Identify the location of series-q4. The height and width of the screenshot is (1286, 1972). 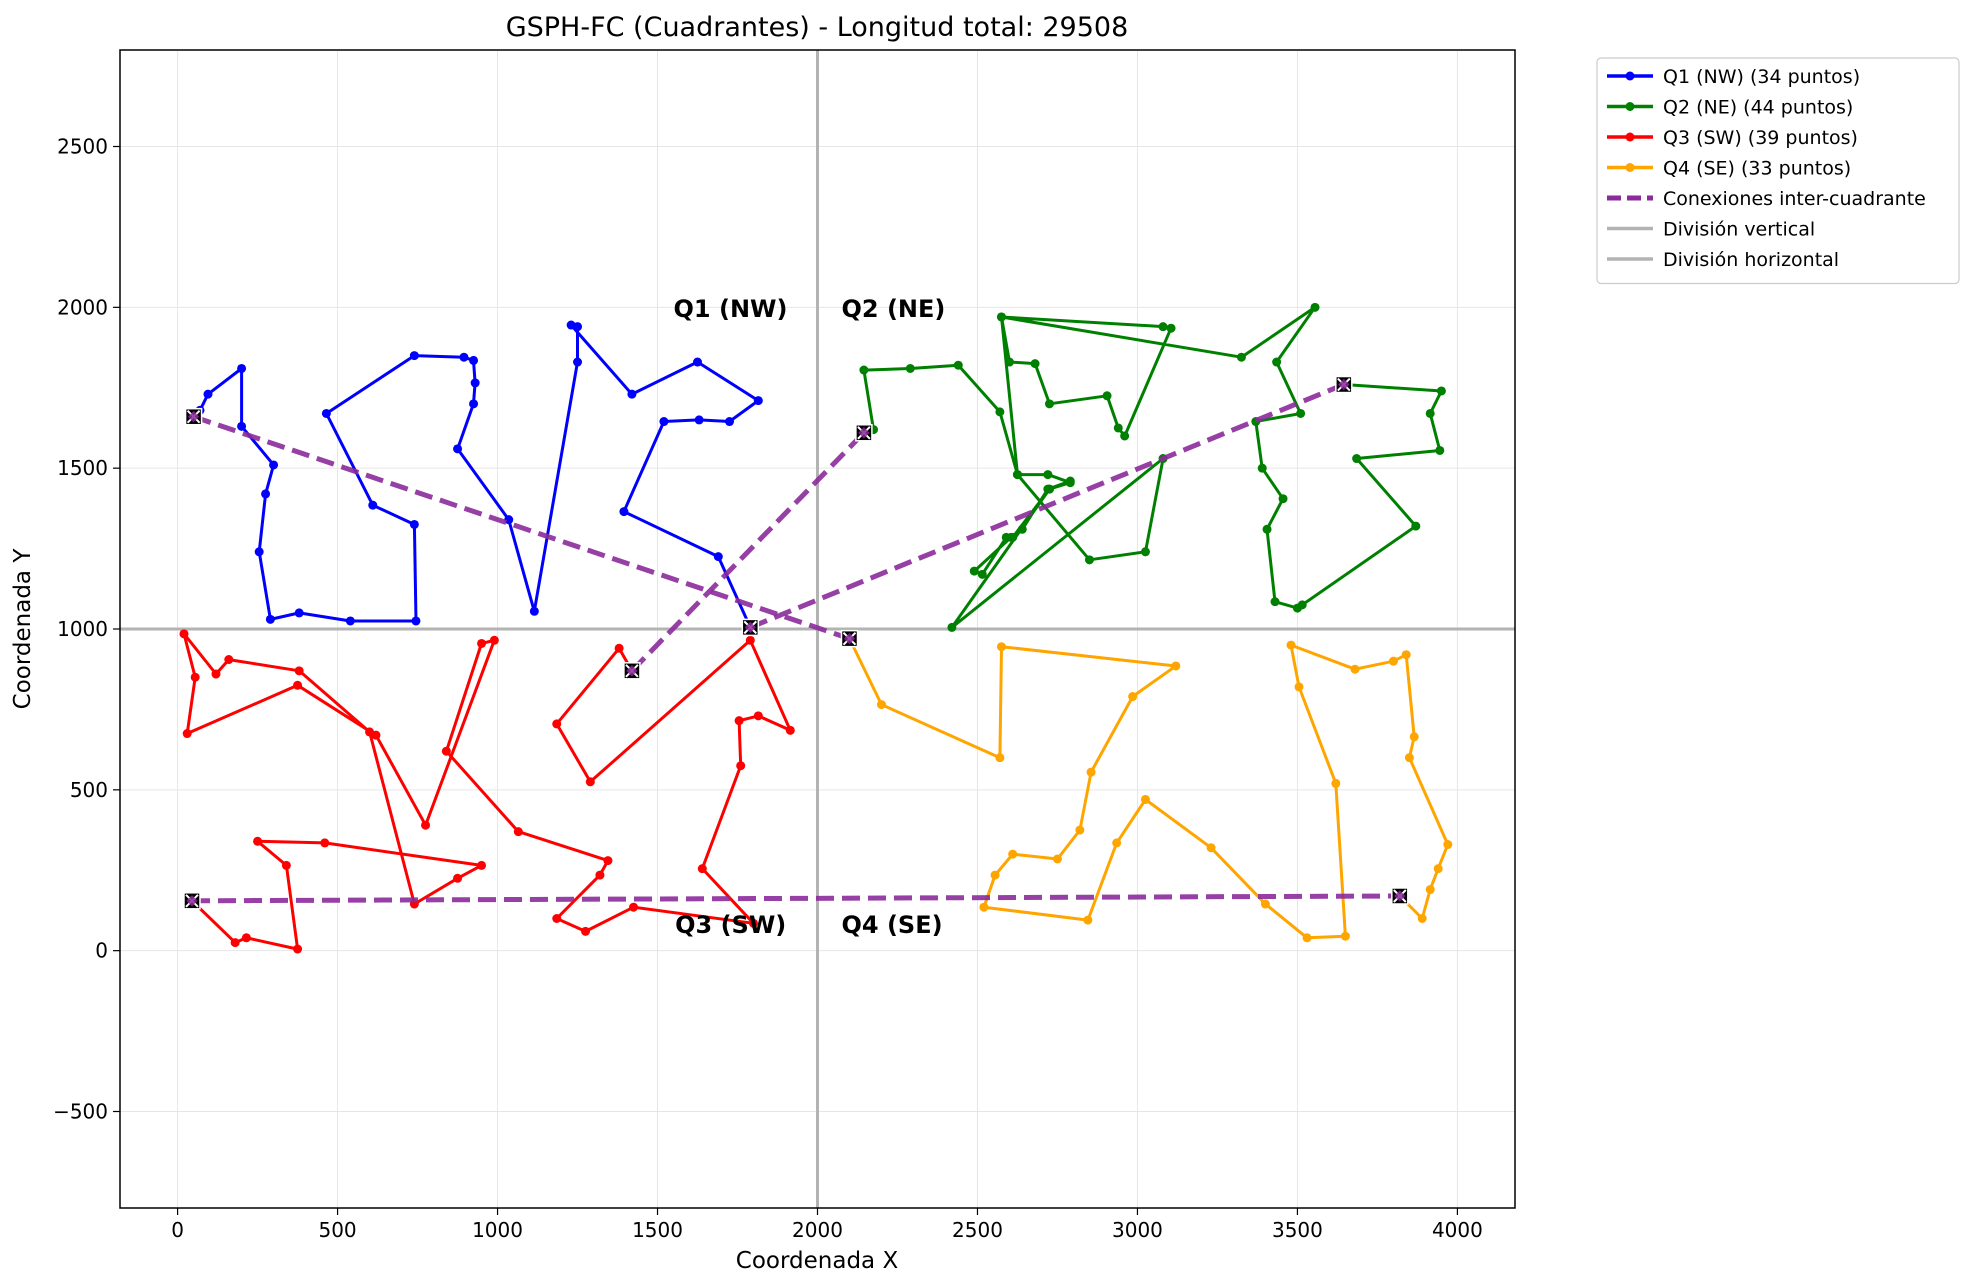
(1148, 788).